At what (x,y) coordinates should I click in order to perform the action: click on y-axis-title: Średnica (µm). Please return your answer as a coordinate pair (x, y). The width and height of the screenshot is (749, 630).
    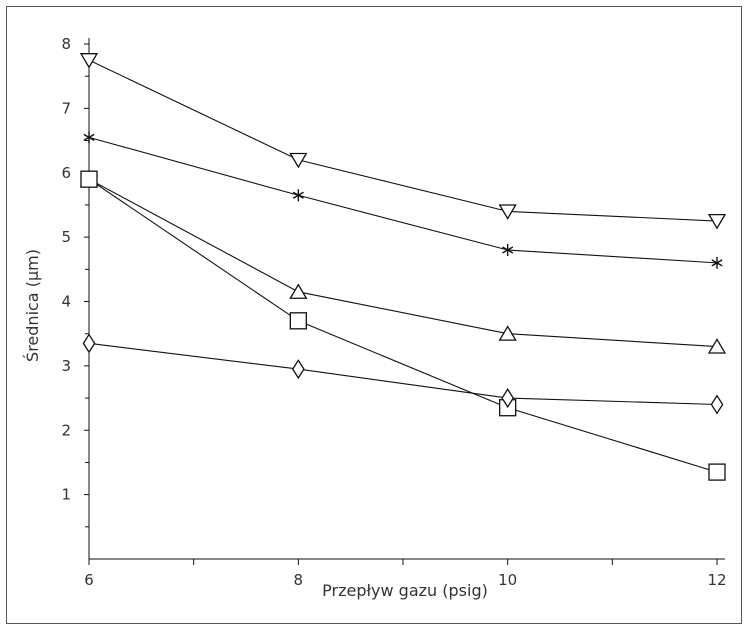
    Looking at the image, I should click on (32, 305).